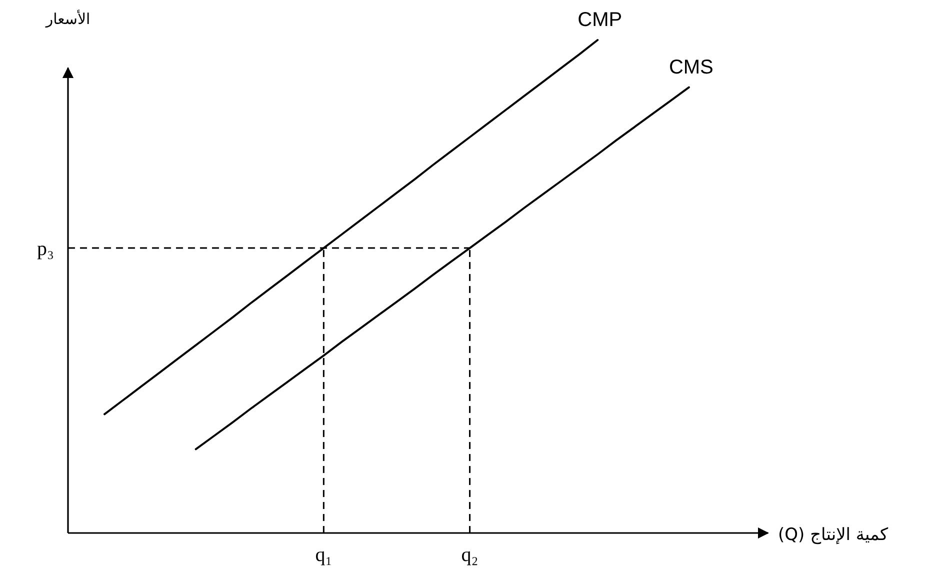 This screenshot has width=928, height=572. What do you see at coordinates (67, 18) in the screenshot?
I see `y-axis-title: الأسعار` at bounding box center [67, 18].